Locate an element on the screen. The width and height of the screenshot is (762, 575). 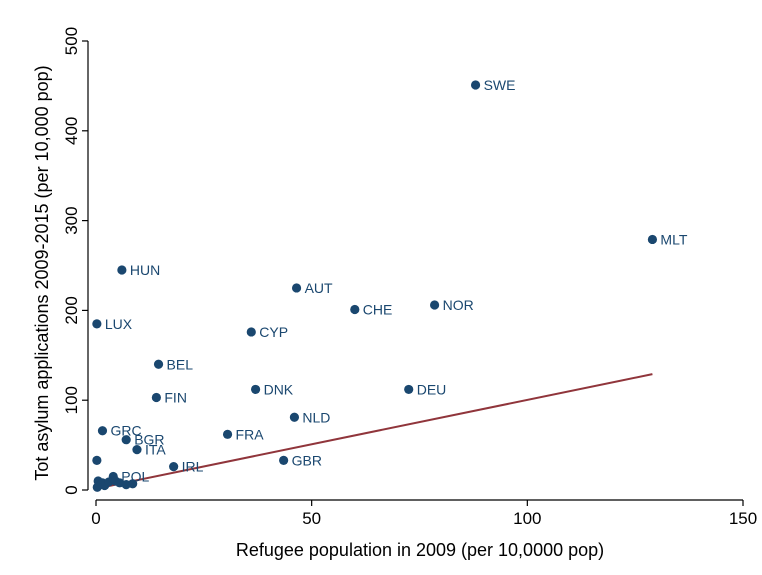
point-label: FIN is located at coordinates (175, 398).